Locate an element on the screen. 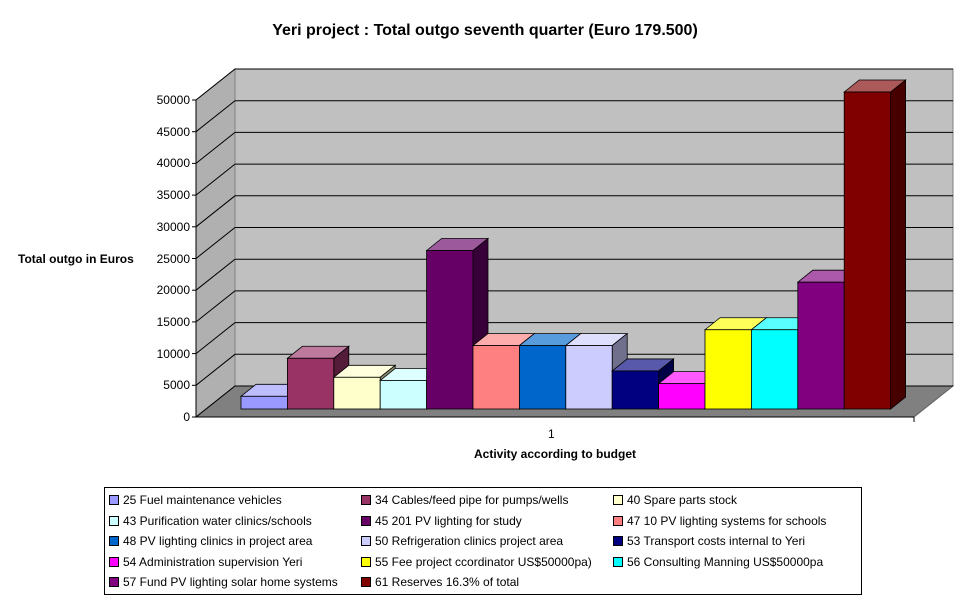  legend-item: 40 Spare parts stock is located at coordinates (675, 500).